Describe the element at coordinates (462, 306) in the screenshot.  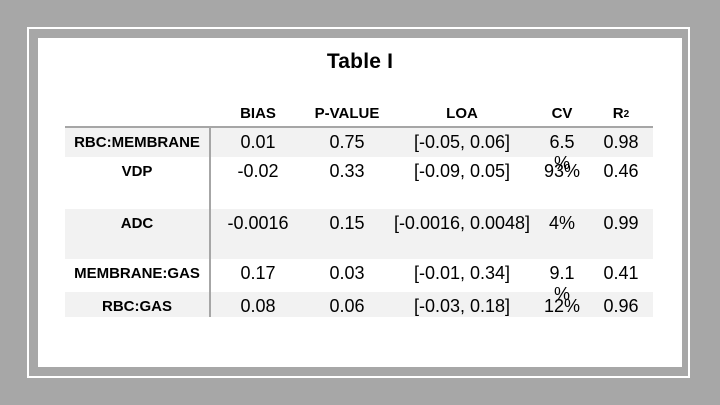
I see `cell-loa: [-0.03, 0.18]` at that location.